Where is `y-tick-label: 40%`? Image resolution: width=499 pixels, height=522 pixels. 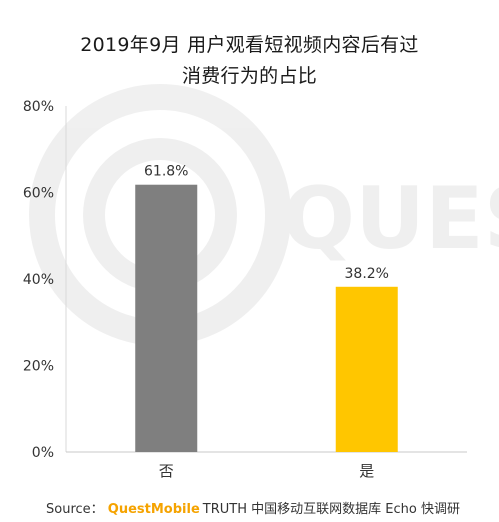
y-tick-label: 40% is located at coordinates (38, 280).